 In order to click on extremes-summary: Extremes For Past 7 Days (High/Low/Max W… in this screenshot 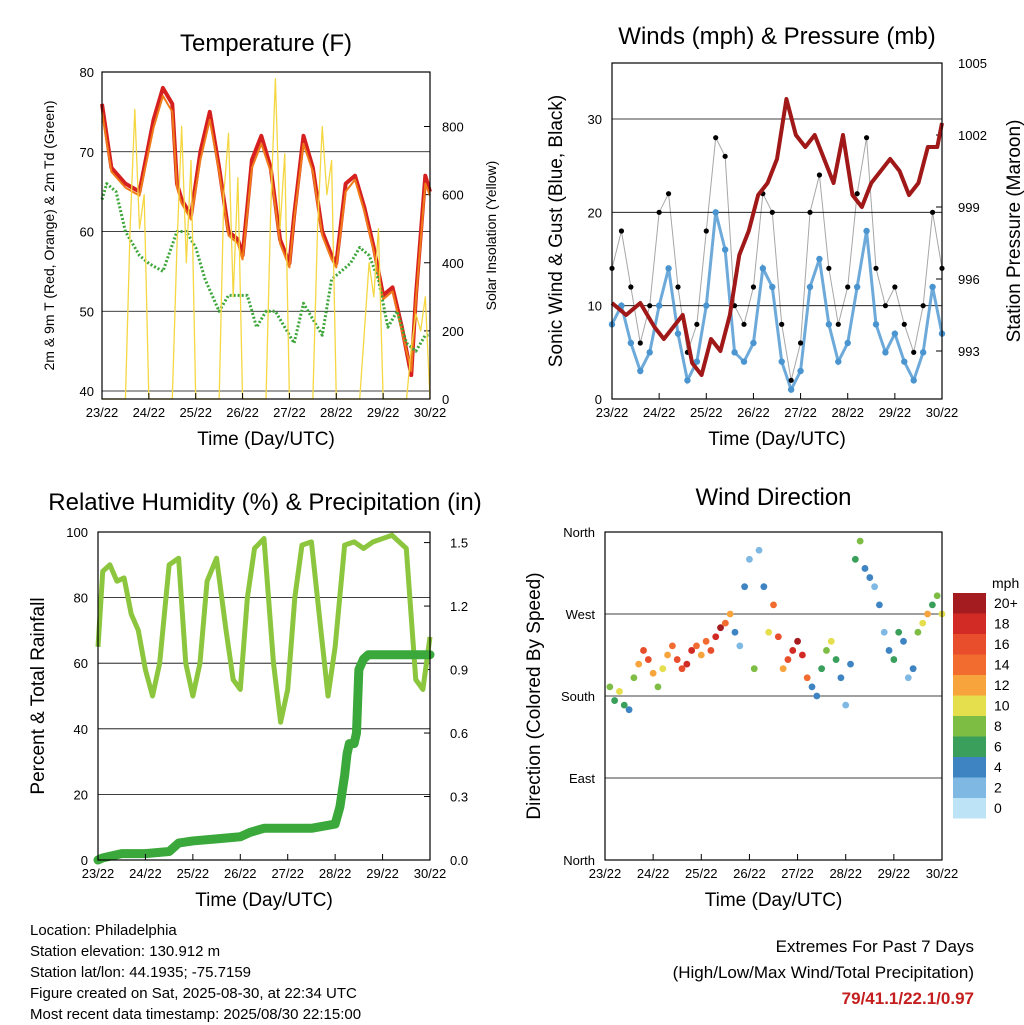, I will do `click(823, 973)`.